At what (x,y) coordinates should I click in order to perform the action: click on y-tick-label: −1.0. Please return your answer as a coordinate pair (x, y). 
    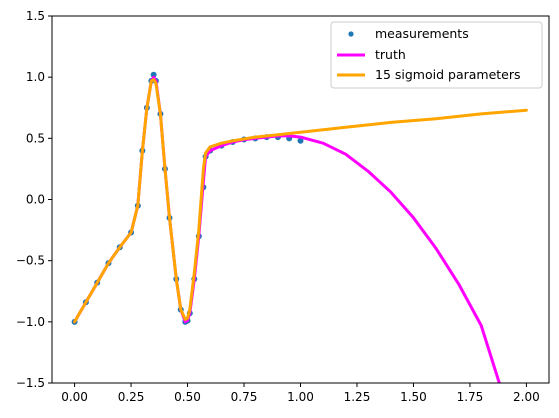
    Looking at the image, I should click on (30, 322).